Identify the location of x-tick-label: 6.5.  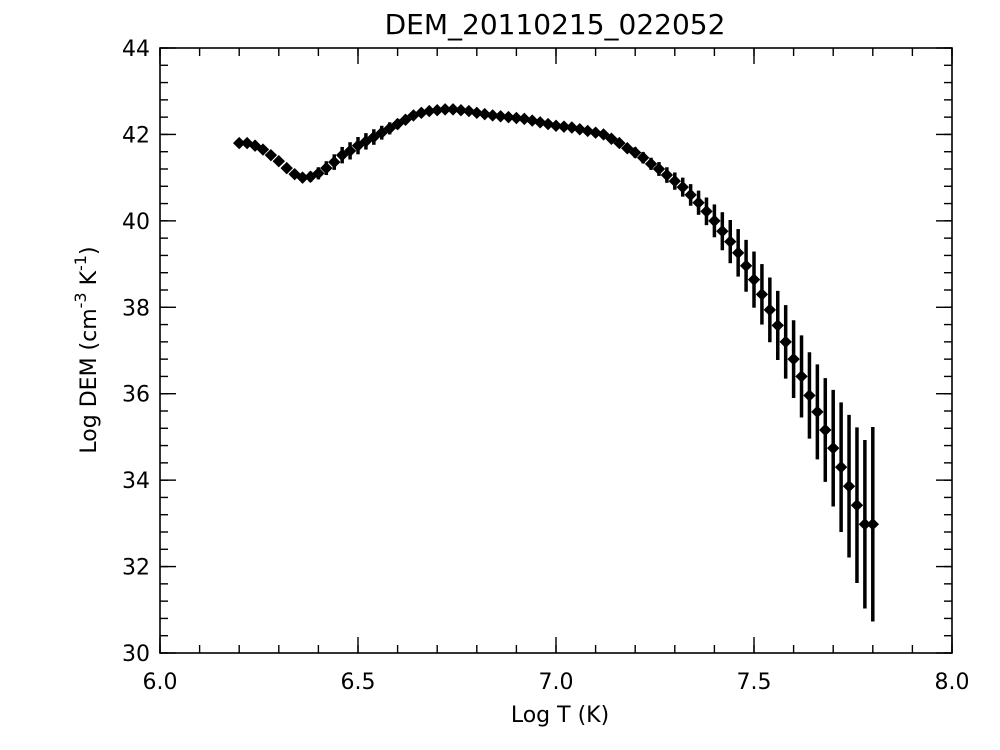
(358, 682).